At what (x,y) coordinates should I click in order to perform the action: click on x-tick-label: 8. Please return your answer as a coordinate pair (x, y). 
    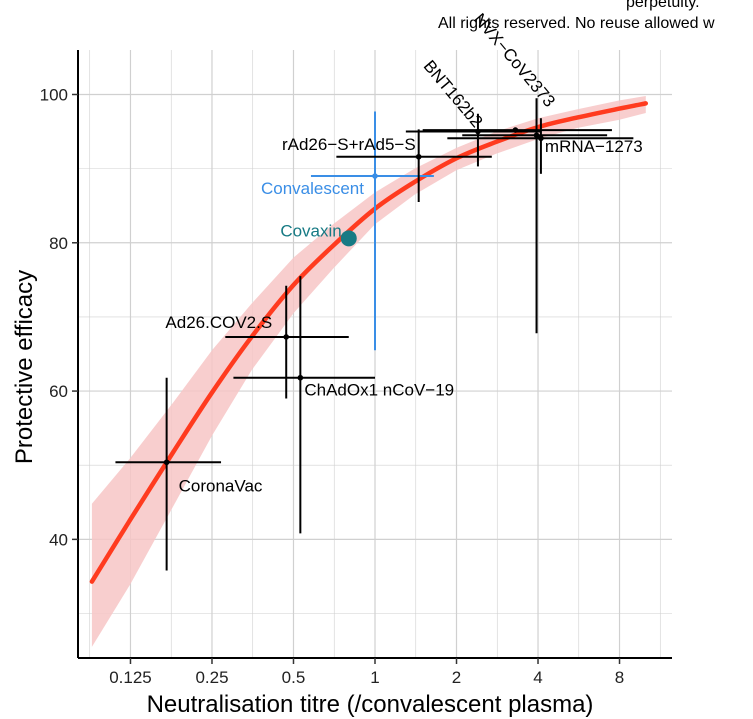
    Looking at the image, I should click on (619, 677).